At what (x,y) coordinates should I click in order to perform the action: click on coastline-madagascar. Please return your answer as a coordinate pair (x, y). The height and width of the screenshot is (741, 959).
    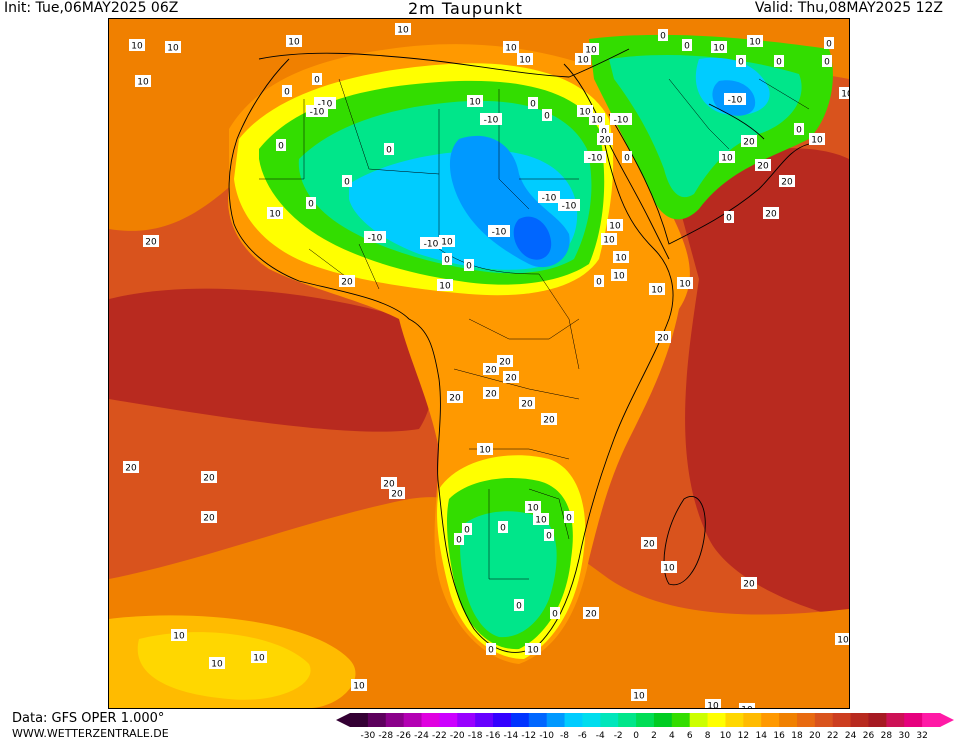
    Looking at the image, I should click on (684, 541).